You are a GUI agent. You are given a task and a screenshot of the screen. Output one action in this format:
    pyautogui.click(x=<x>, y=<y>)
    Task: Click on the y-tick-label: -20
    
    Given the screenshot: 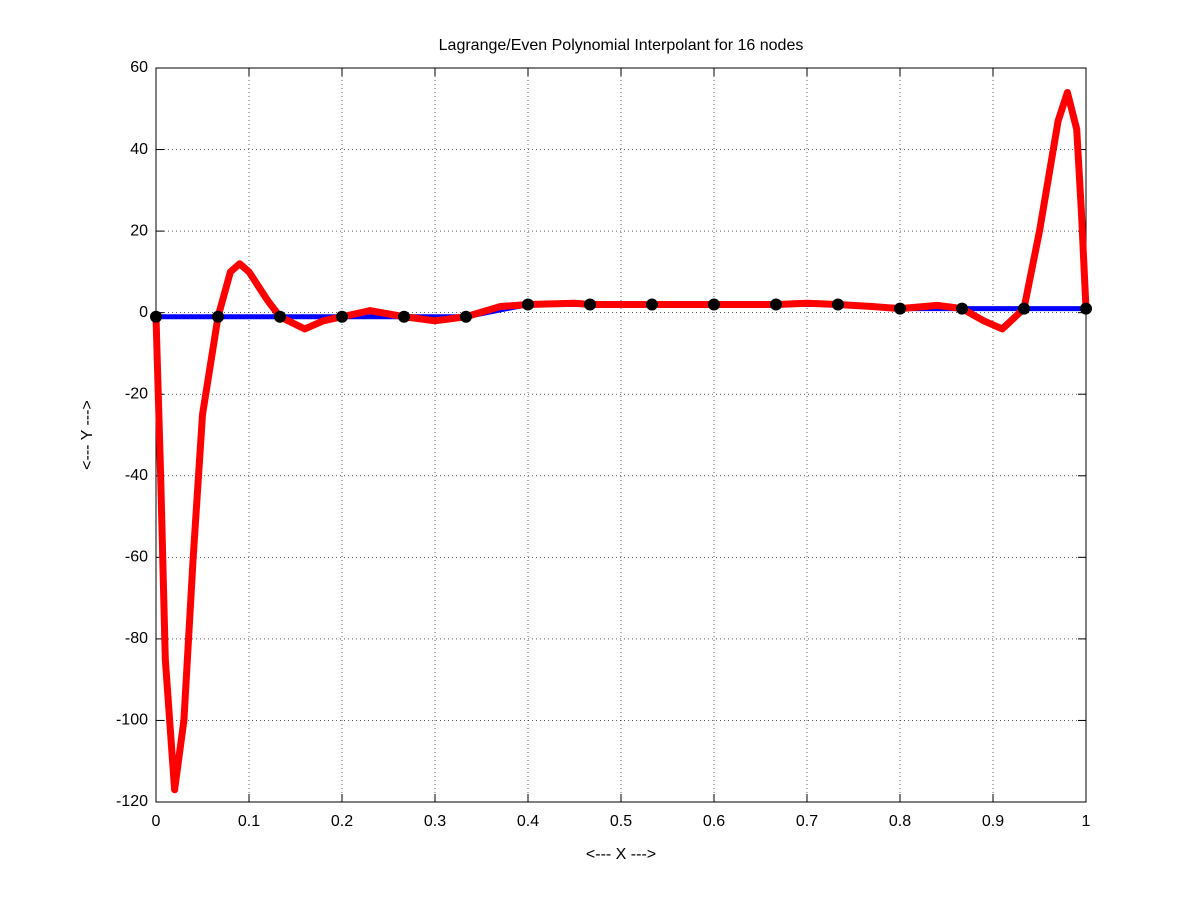 What is the action you would take?
    pyautogui.click(x=136, y=393)
    